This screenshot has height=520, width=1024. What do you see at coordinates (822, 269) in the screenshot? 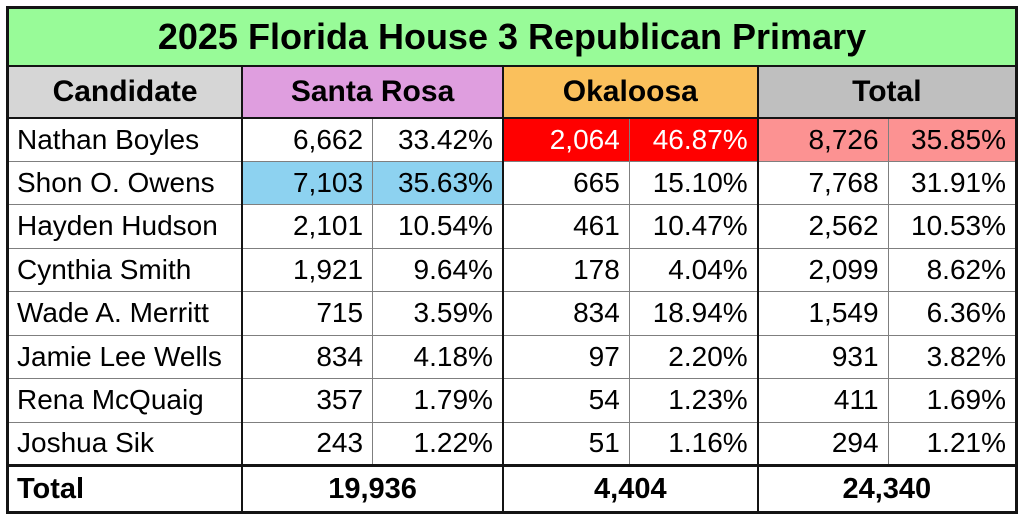
I see `total-votes: 2,099` at bounding box center [822, 269].